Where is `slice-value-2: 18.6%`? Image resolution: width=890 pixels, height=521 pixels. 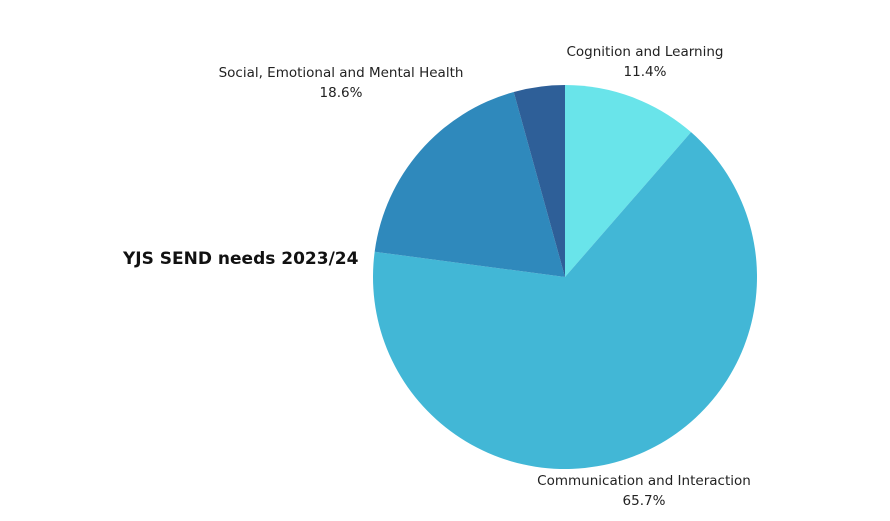
slice-value-2: 18.6% is located at coordinates (341, 93).